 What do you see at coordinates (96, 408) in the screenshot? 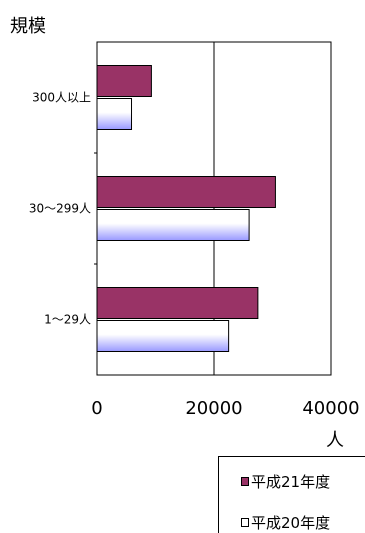
I see `x-tick-label: 0` at bounding box center [96, 408].